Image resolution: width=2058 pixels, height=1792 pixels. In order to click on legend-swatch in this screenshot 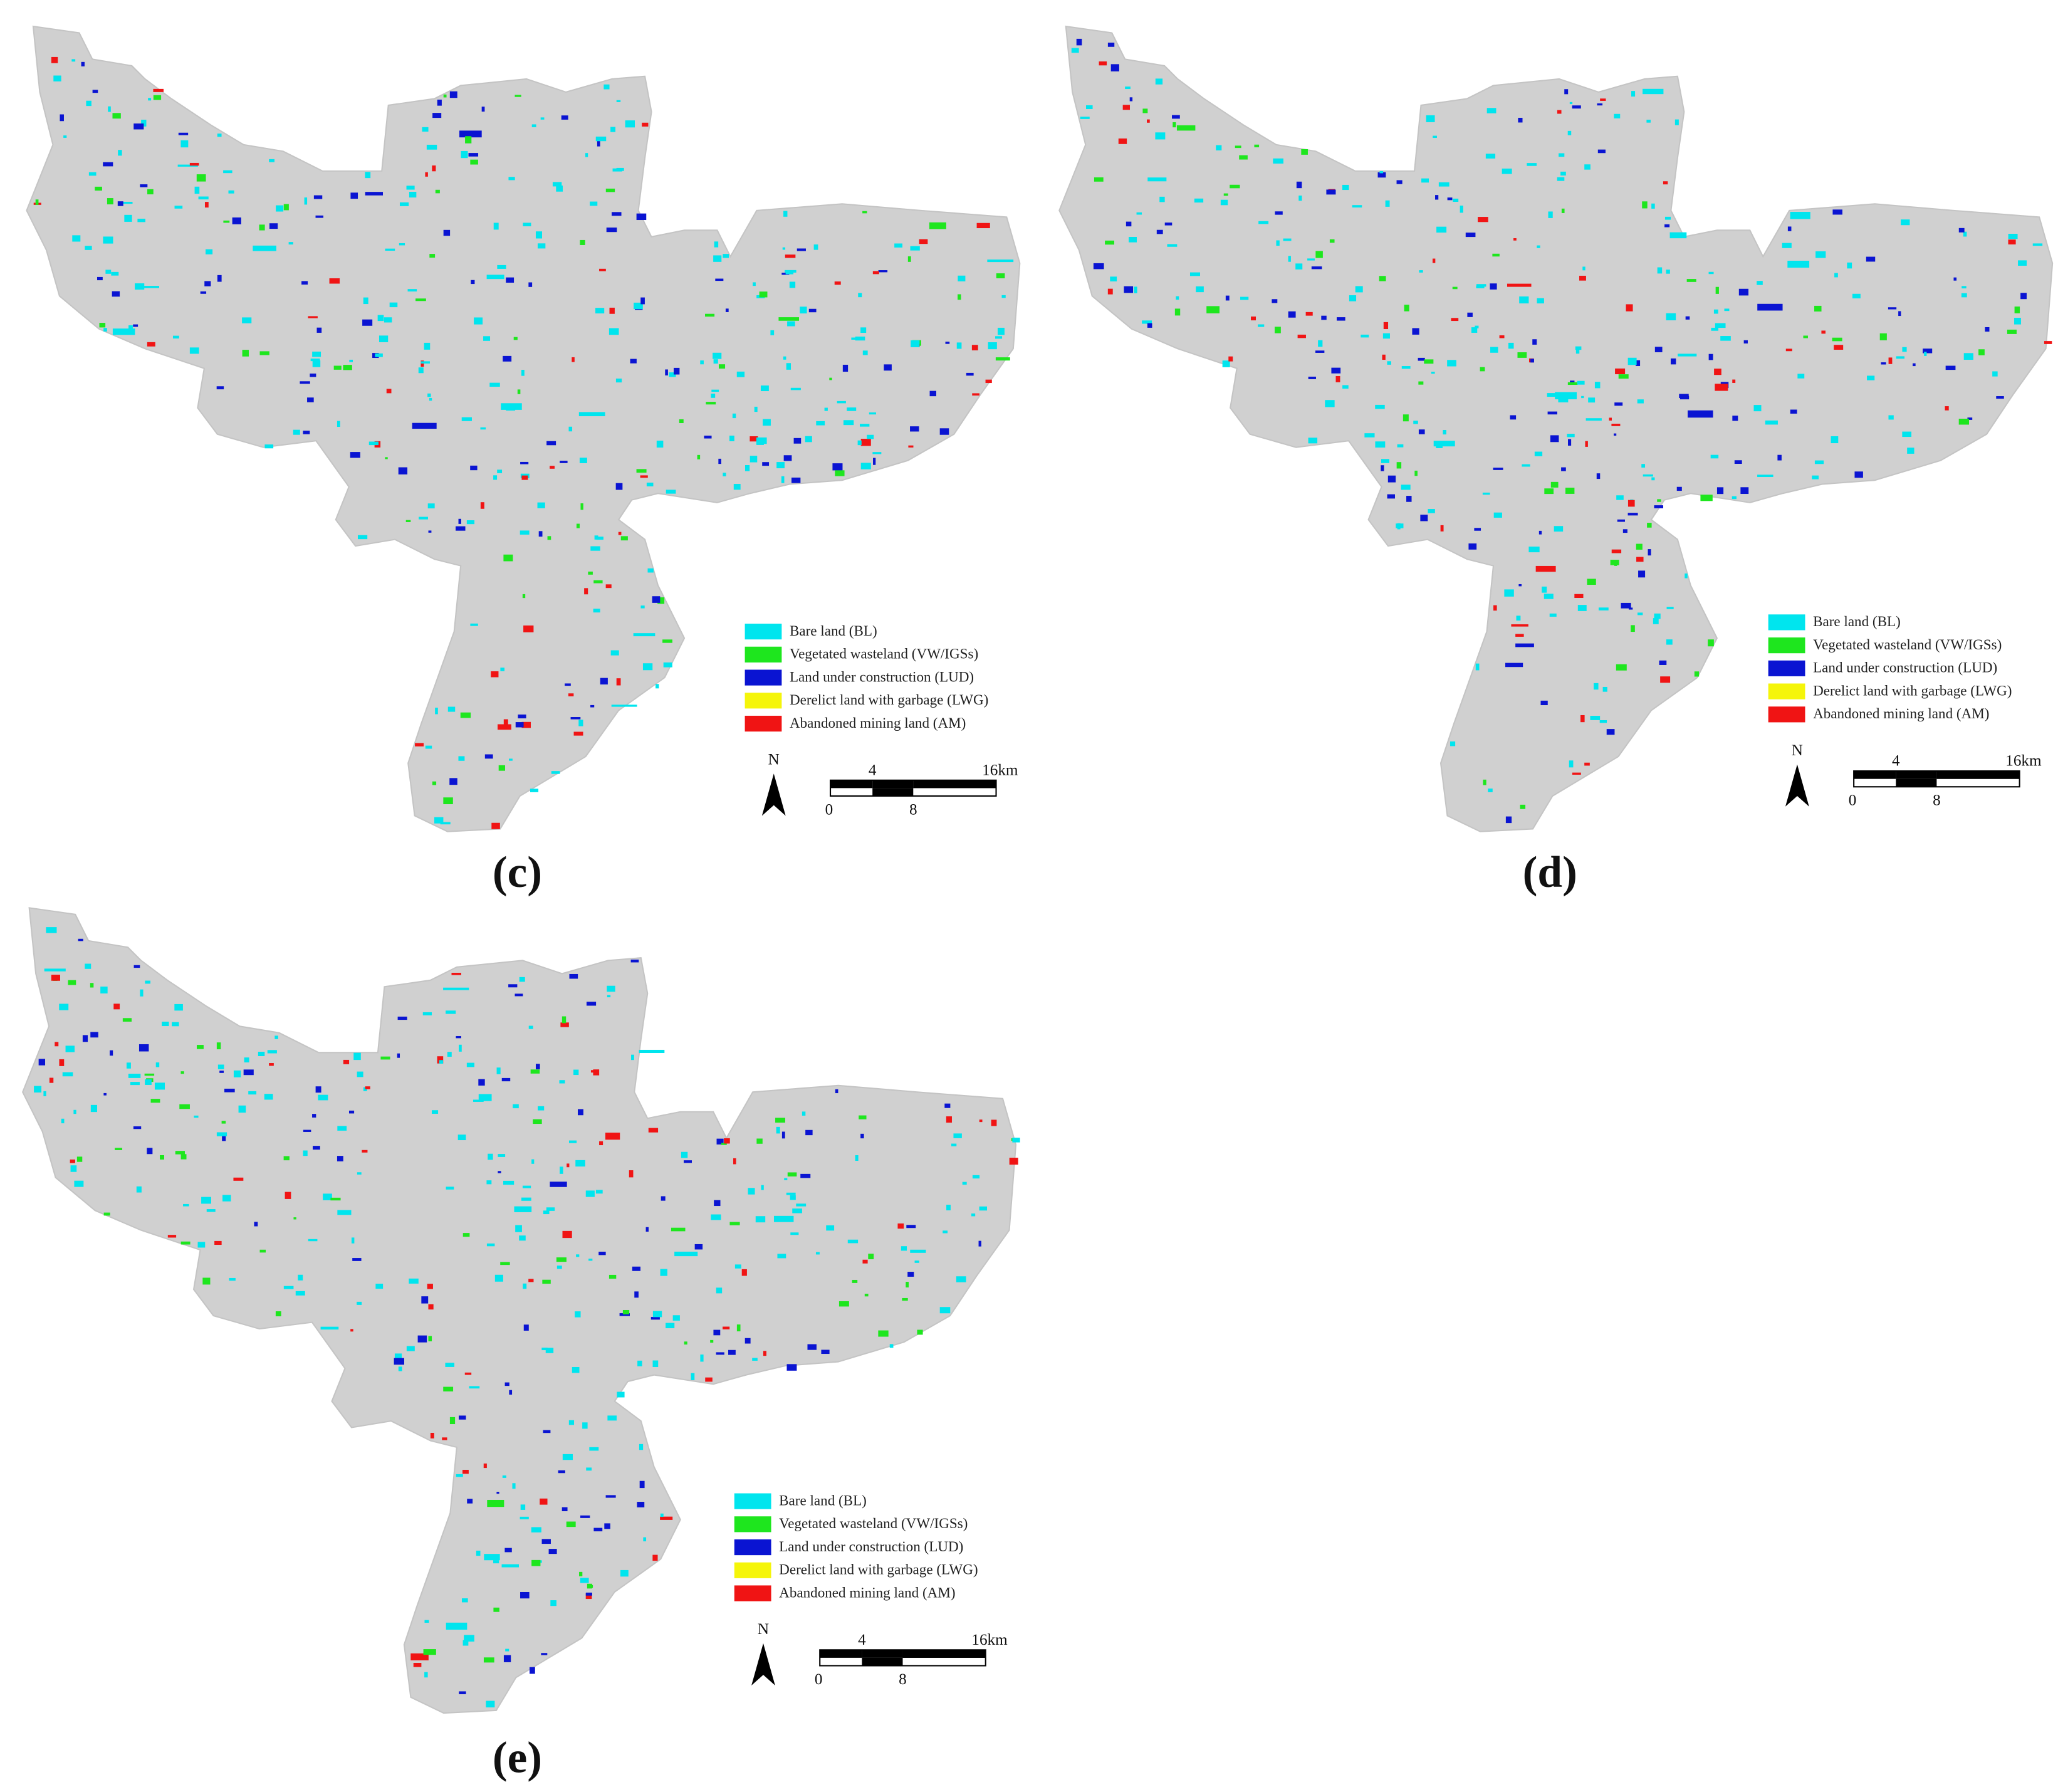, I will do `click(763, 678)`.